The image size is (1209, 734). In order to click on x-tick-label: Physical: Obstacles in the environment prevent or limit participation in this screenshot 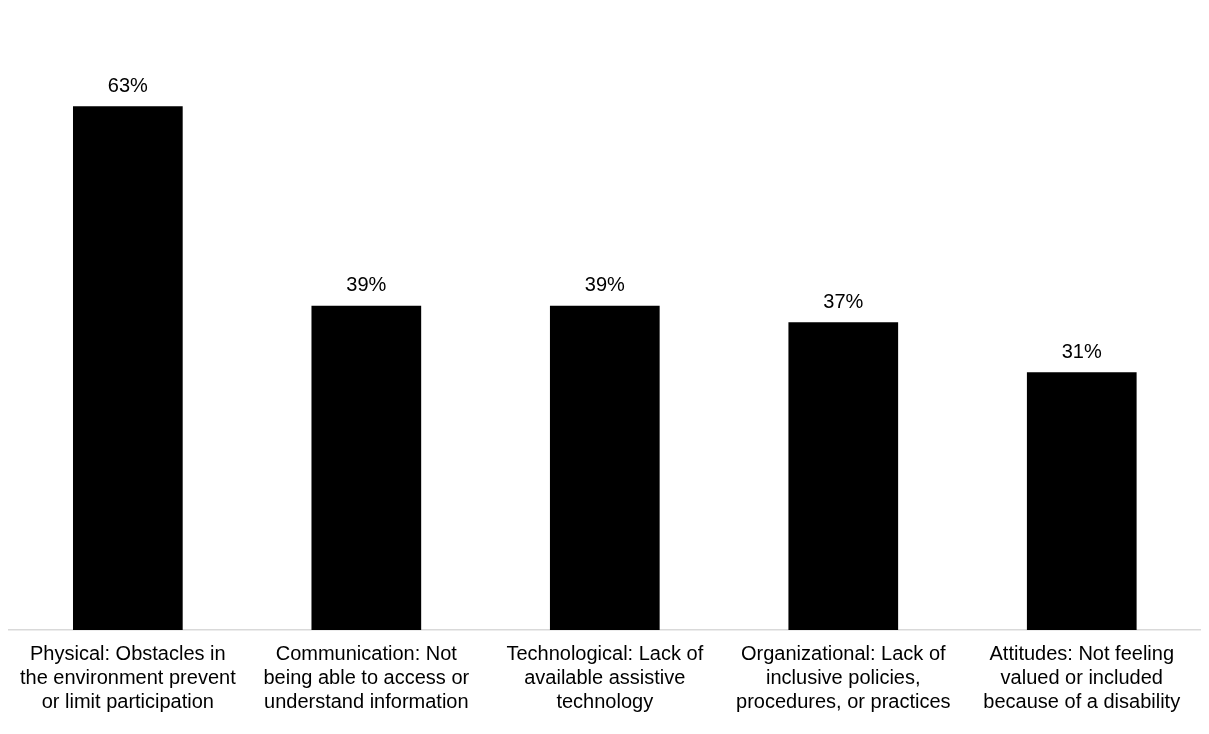, I will do `click(128, 676)`.